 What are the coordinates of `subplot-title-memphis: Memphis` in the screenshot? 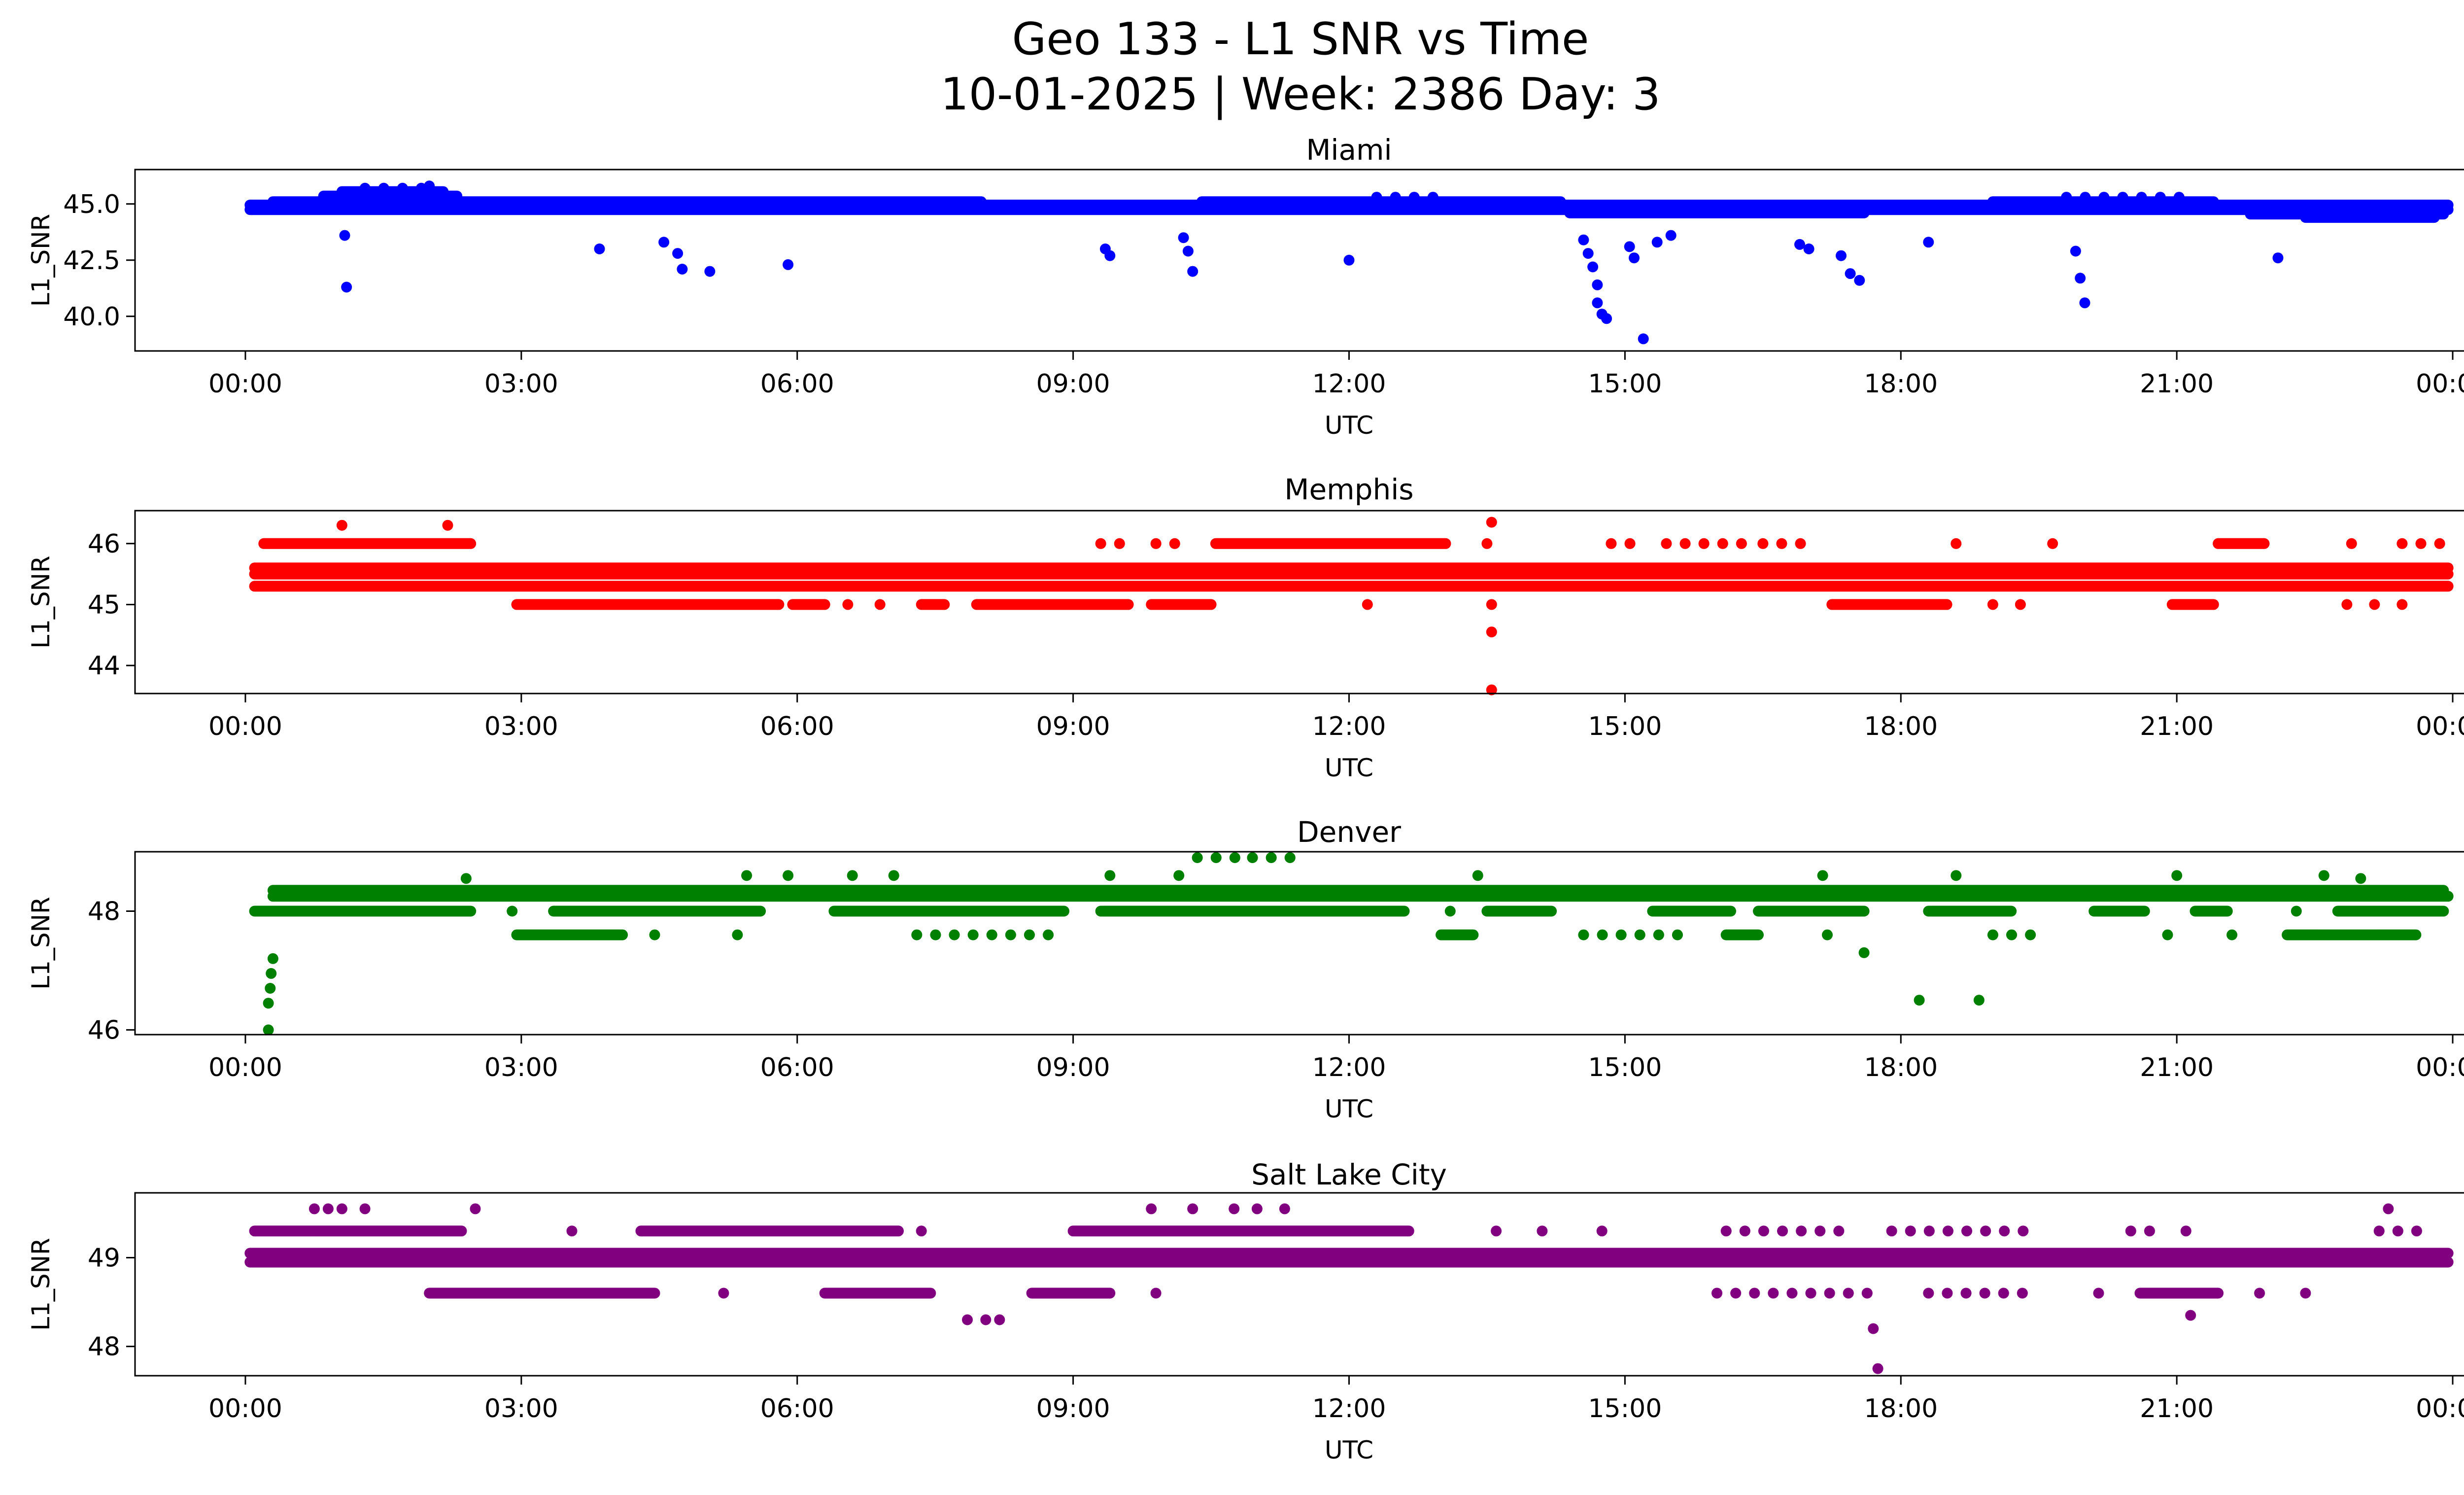 It's located at (1349, 489).